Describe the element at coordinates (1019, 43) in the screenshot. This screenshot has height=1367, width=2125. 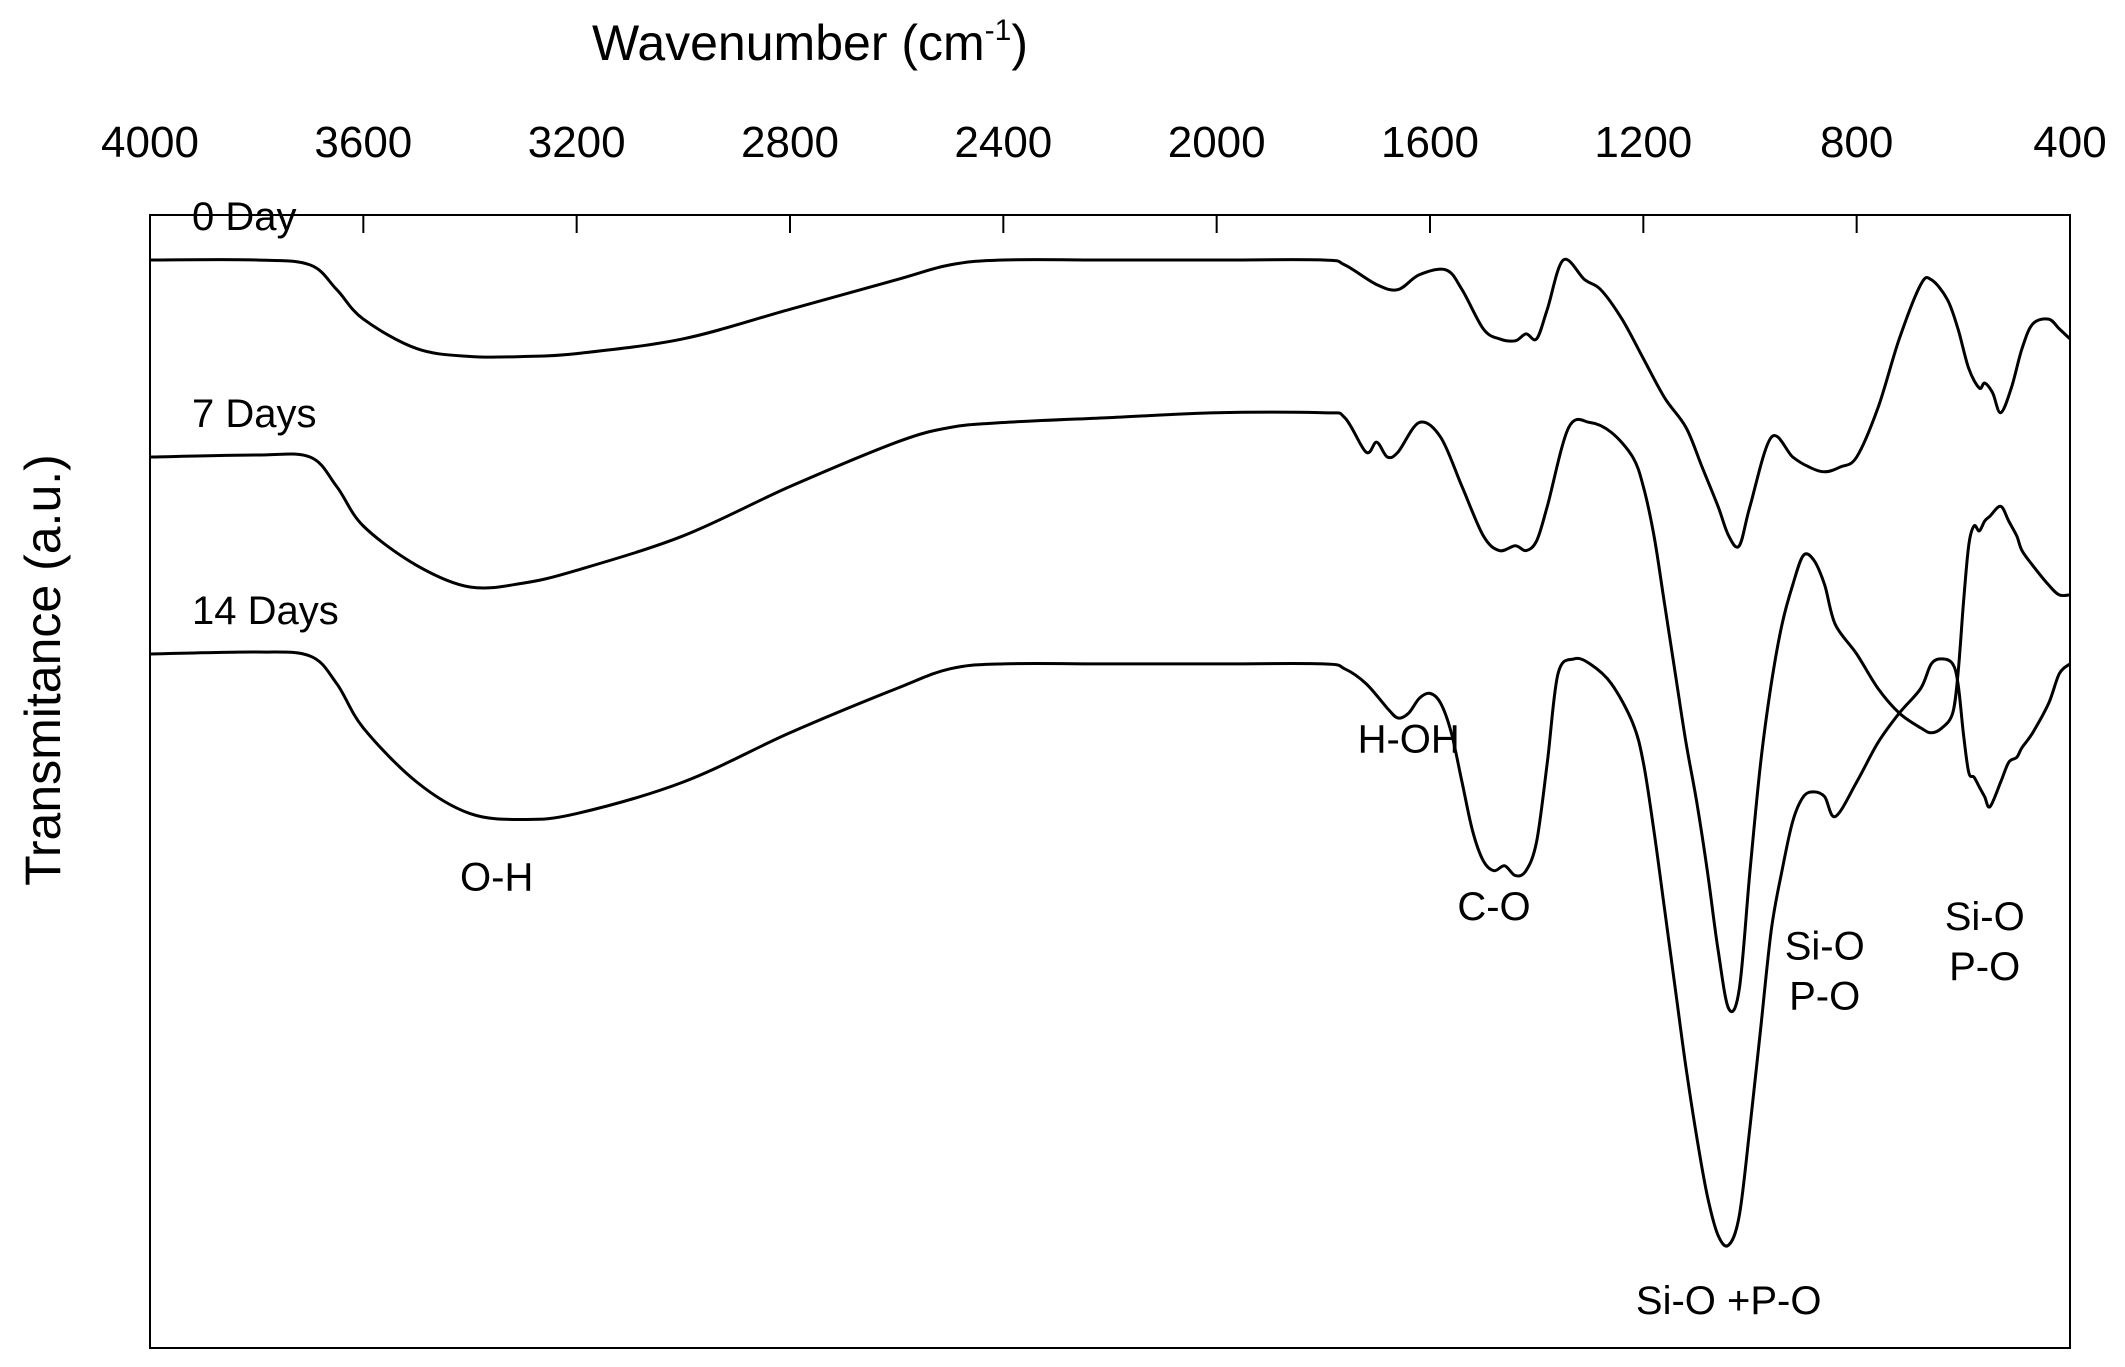
I see `x-axis-label-end: )` at that location.